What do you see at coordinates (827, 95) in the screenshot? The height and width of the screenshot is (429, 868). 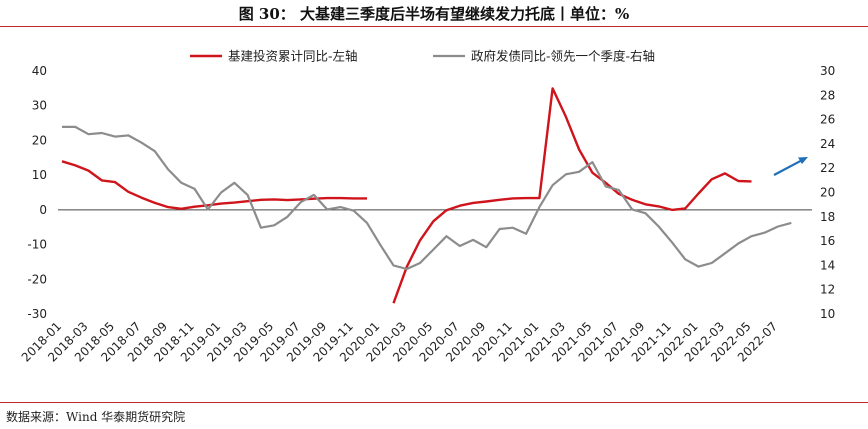 I see `y-right-tick-label: 28` at bounding box center [827, 95].